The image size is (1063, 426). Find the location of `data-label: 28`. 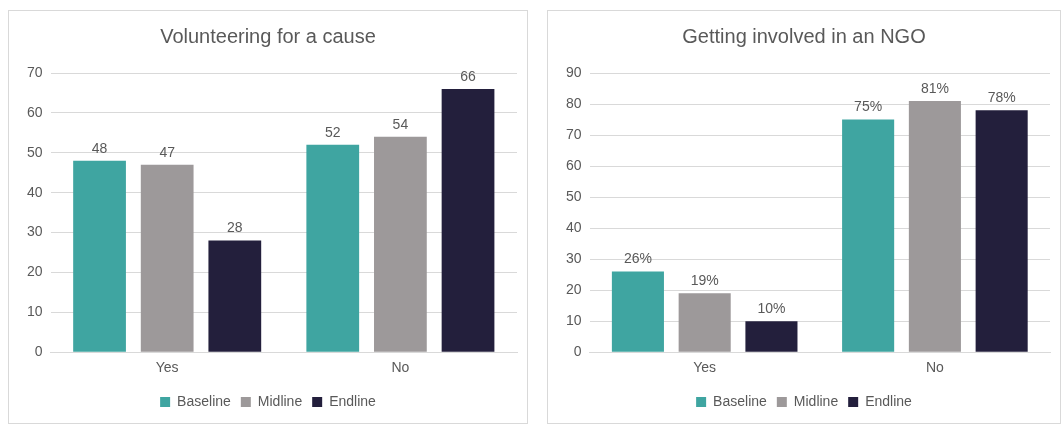

data-label: 28 is located at coordinates (235, 227).